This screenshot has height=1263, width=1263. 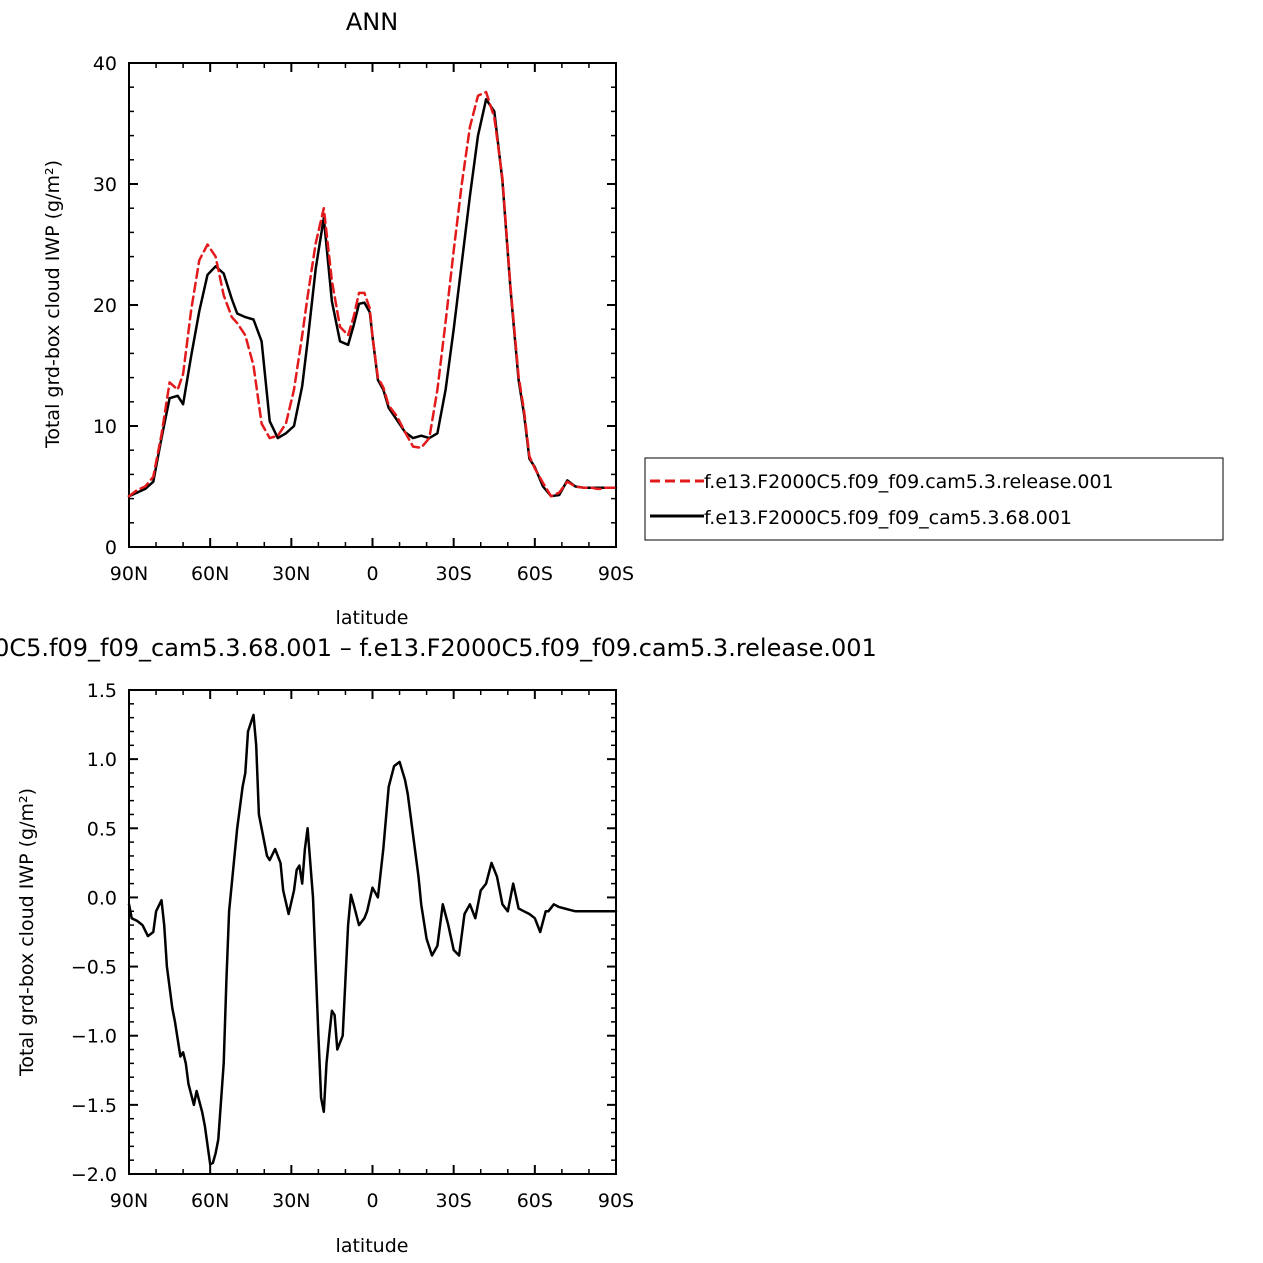 I want to click on top-xtick-label: 0, so click(x=372, y=574).